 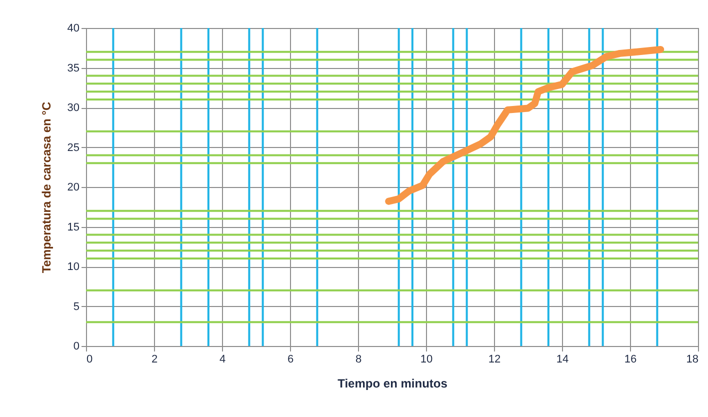 I want to click on x-tick-label: 4, so click(x=222, y=360).